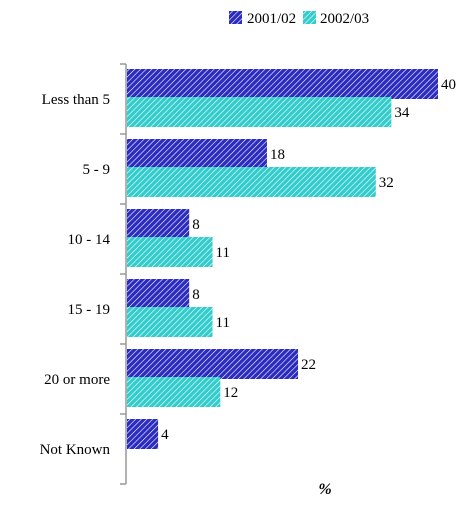 This screenshot has width=469, height=532. Describe the element at coordinates (299, 19) in the screenshot. I see `legend: 2001/02 2002/03` at that location.